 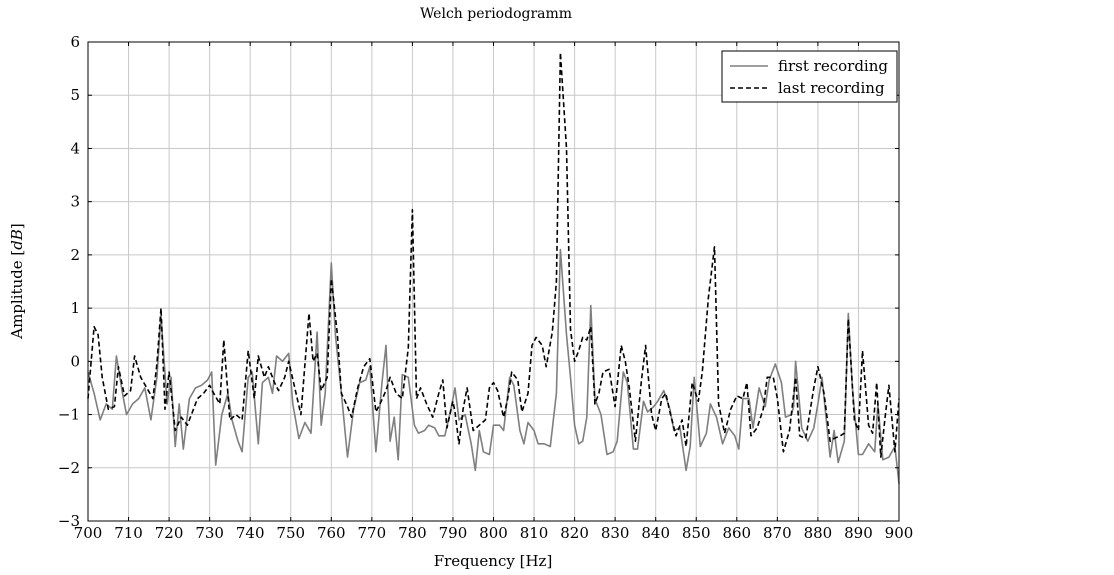 I want to click on x-tick-label: 790, so click(x=453, y=533).